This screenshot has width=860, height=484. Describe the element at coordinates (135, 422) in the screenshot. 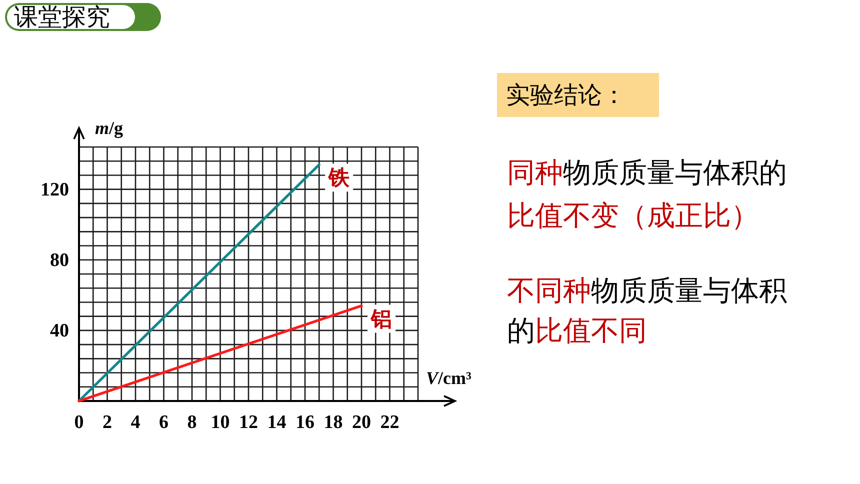

I see `x-tick-label: 4` at that location.